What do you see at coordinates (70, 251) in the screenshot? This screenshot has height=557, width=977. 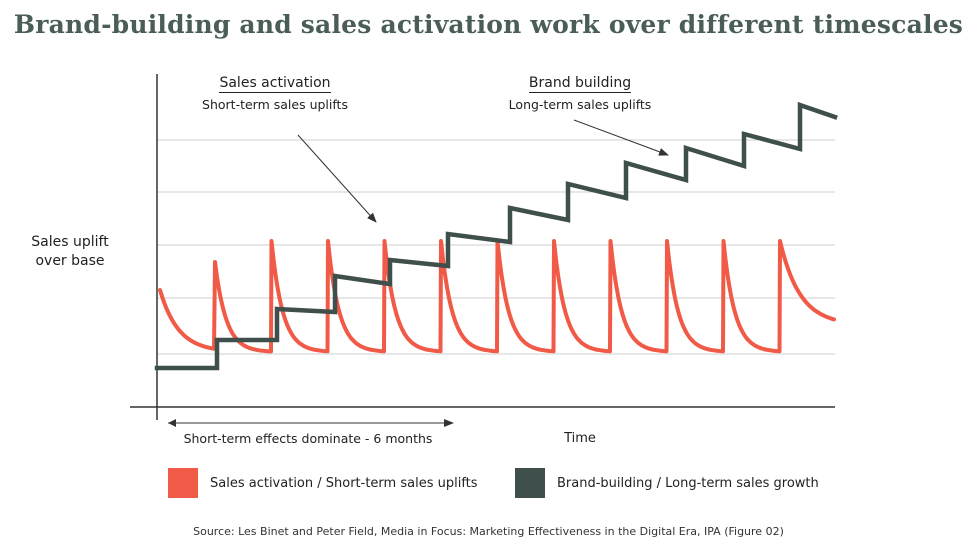 I see `y-axis-label: Sales uplift over base` at bounding box center [70, 251].